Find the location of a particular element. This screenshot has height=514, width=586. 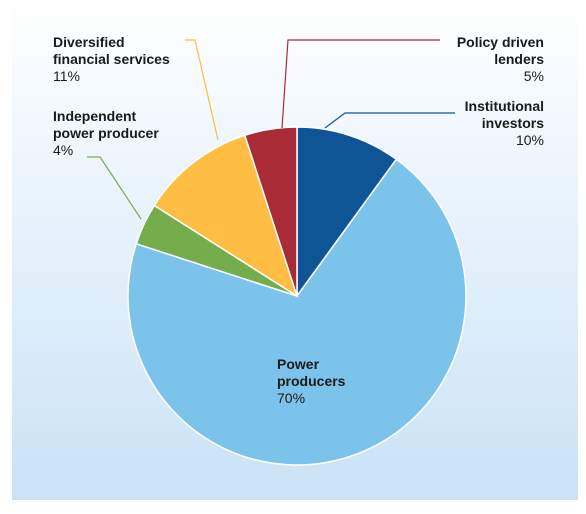

slice-label-institutional-investors: Institutional investors 10% is located at coordinates (504, 123).